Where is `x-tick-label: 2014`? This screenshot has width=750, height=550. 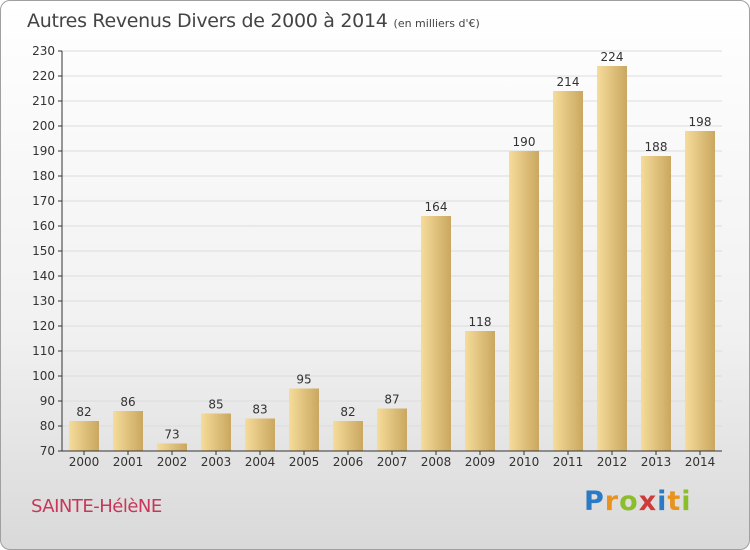 x-tick-label: 2014 is located at coordinates (700, 462).